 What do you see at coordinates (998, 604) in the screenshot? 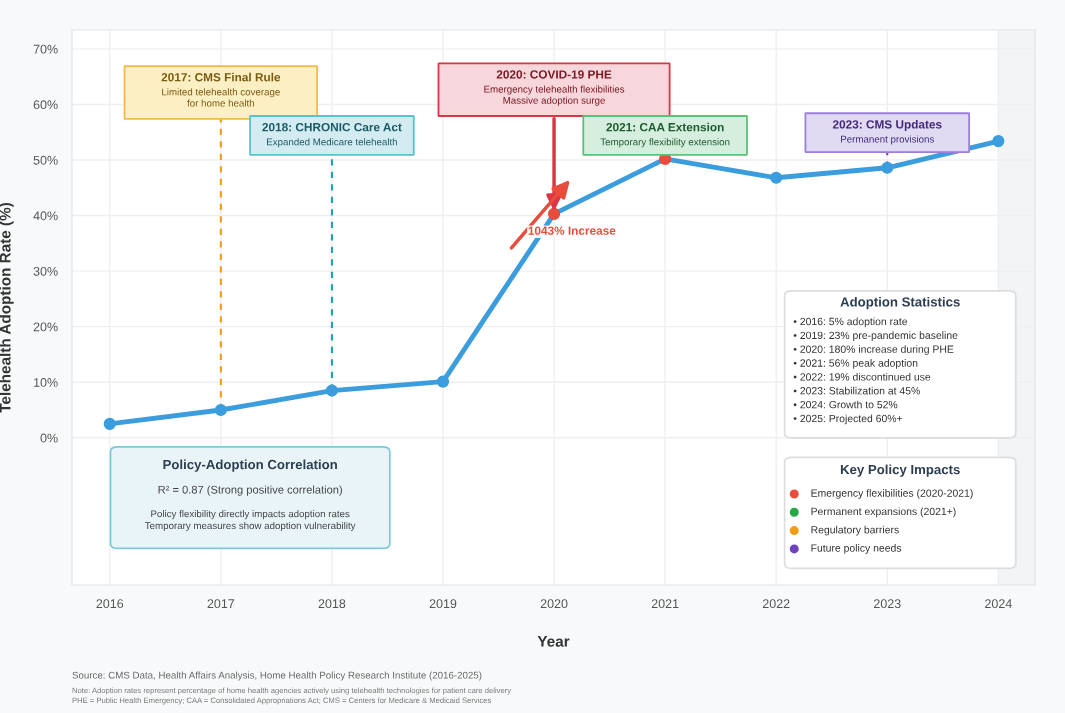
I see `x-tick-label: 2024` at bounding box center [998, 604].